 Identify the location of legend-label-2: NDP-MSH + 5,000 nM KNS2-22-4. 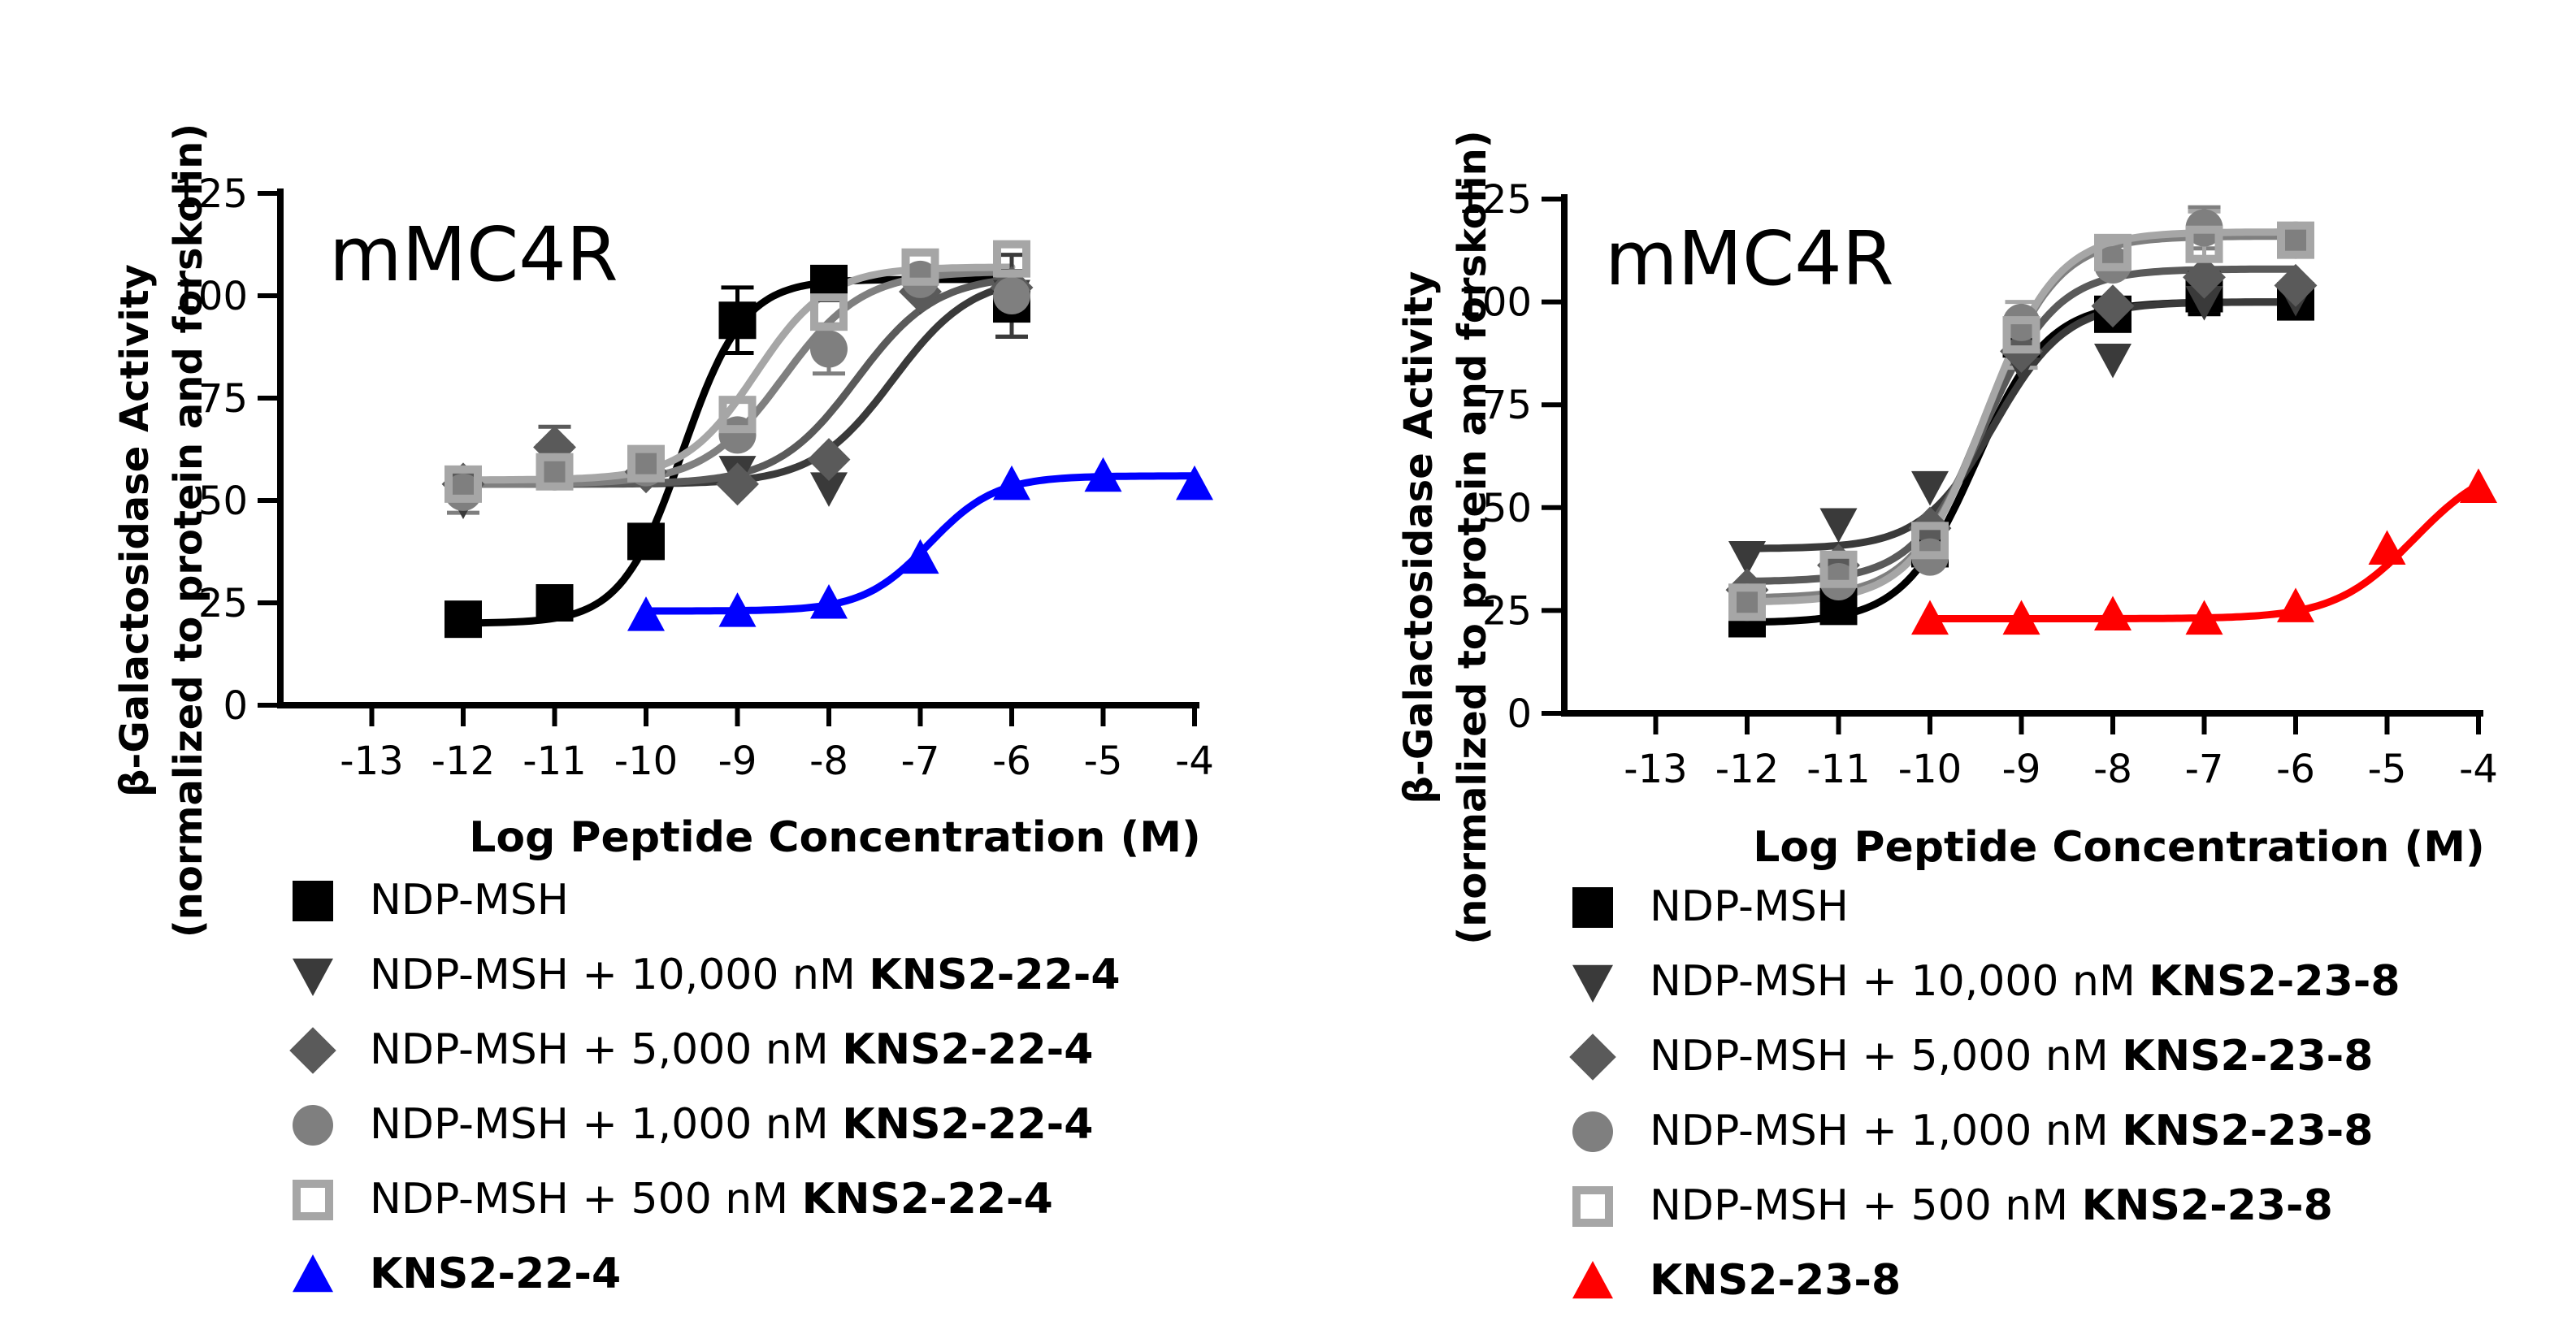
(731, 1049).